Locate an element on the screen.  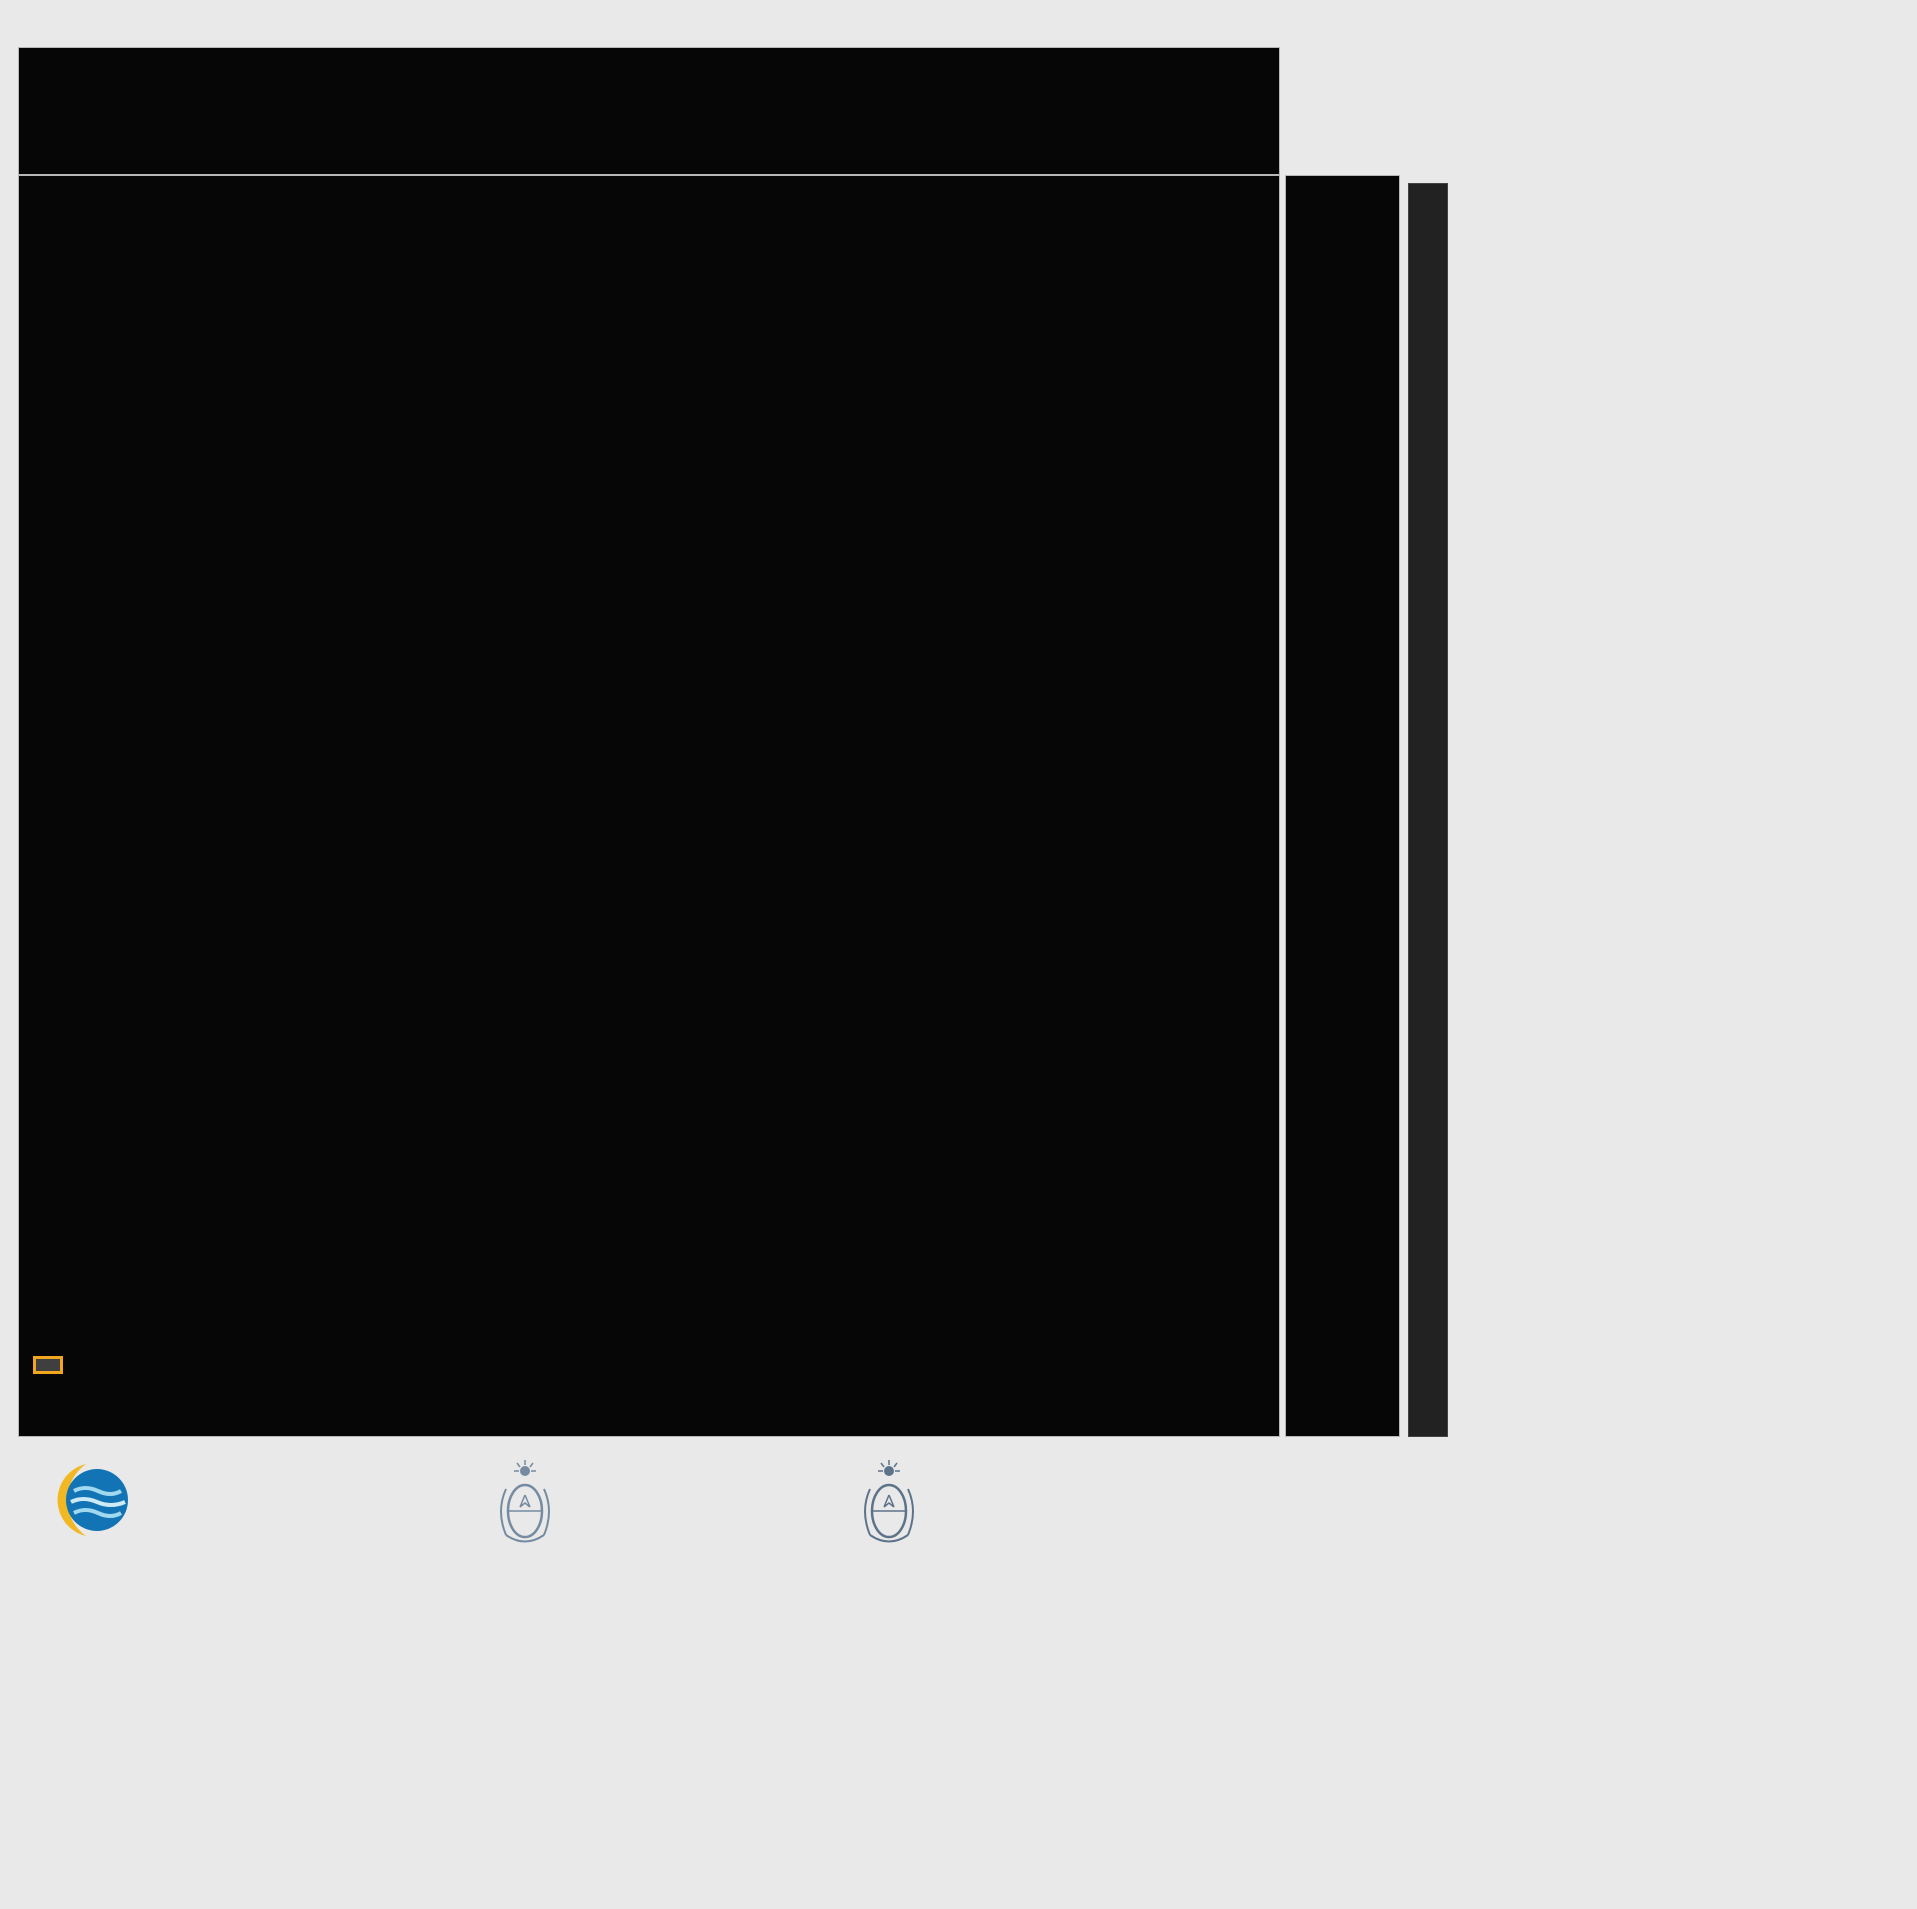
top-cross-section-canvas is located at coordinates (649, 111).